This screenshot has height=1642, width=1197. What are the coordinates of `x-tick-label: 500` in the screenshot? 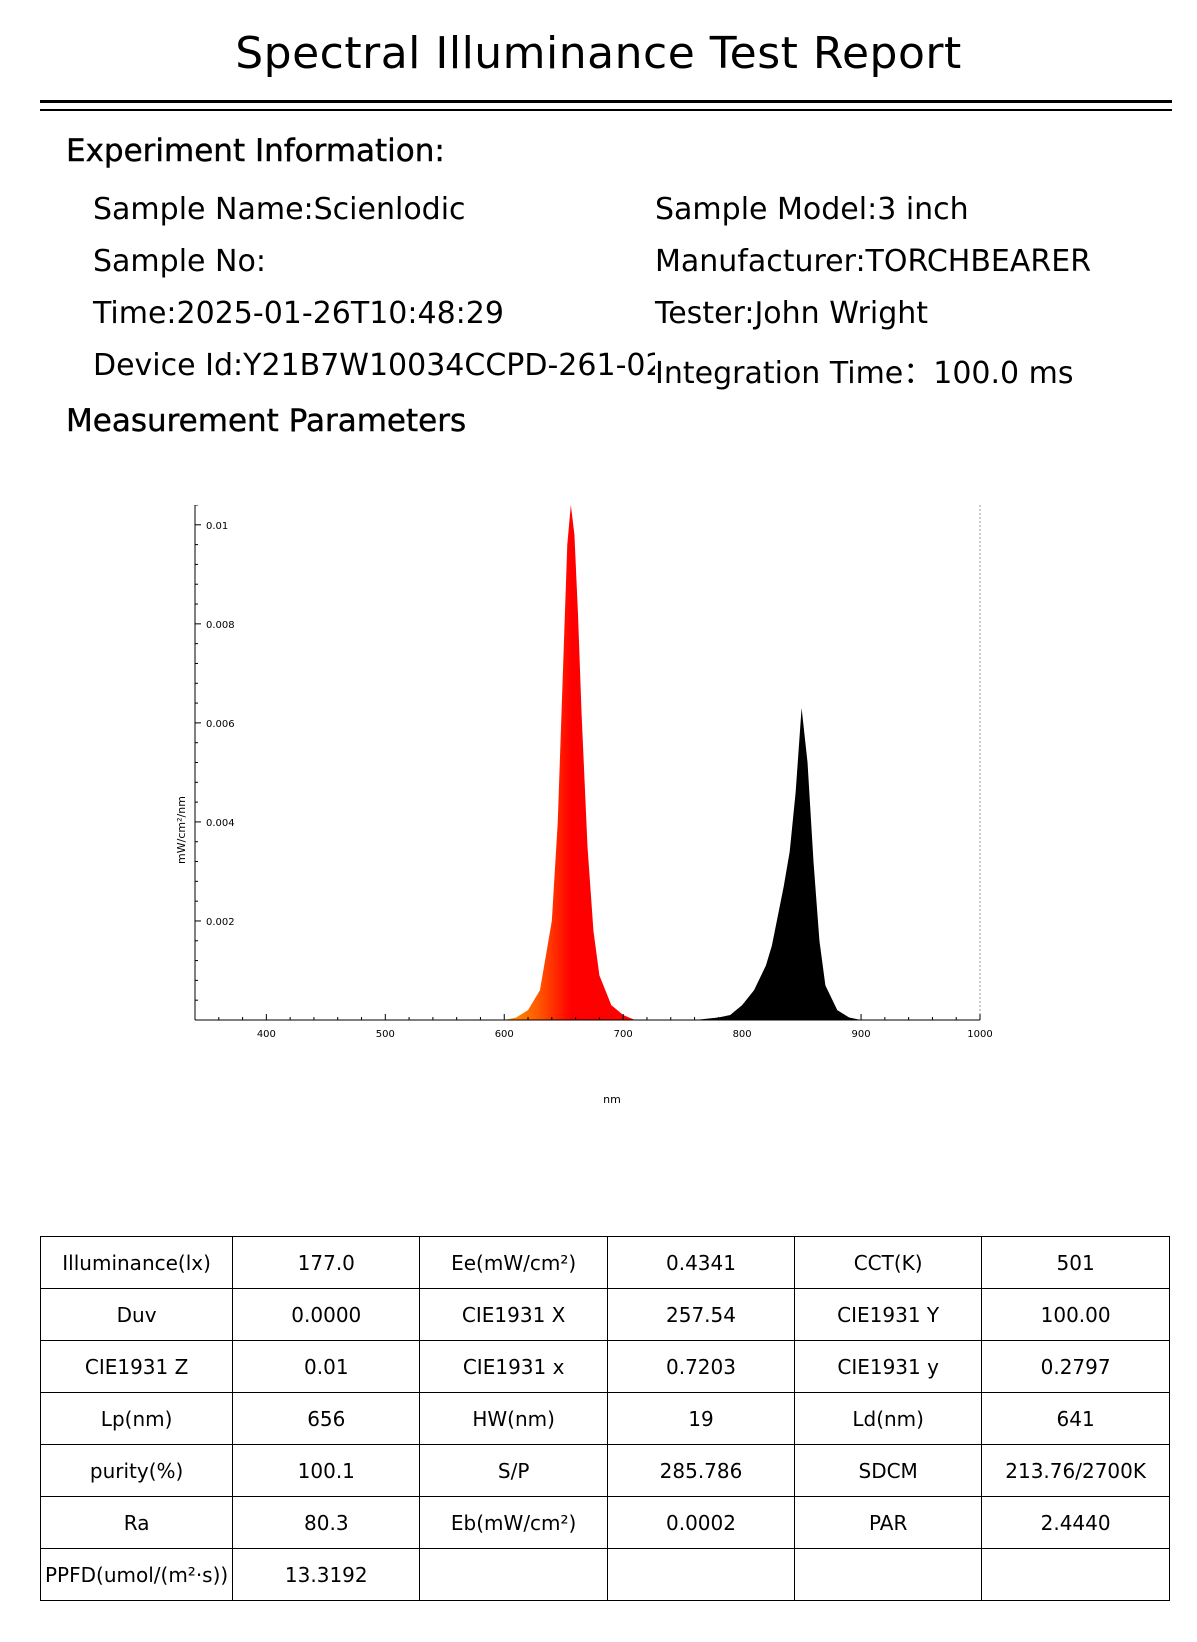 It's located at (385, 1034).